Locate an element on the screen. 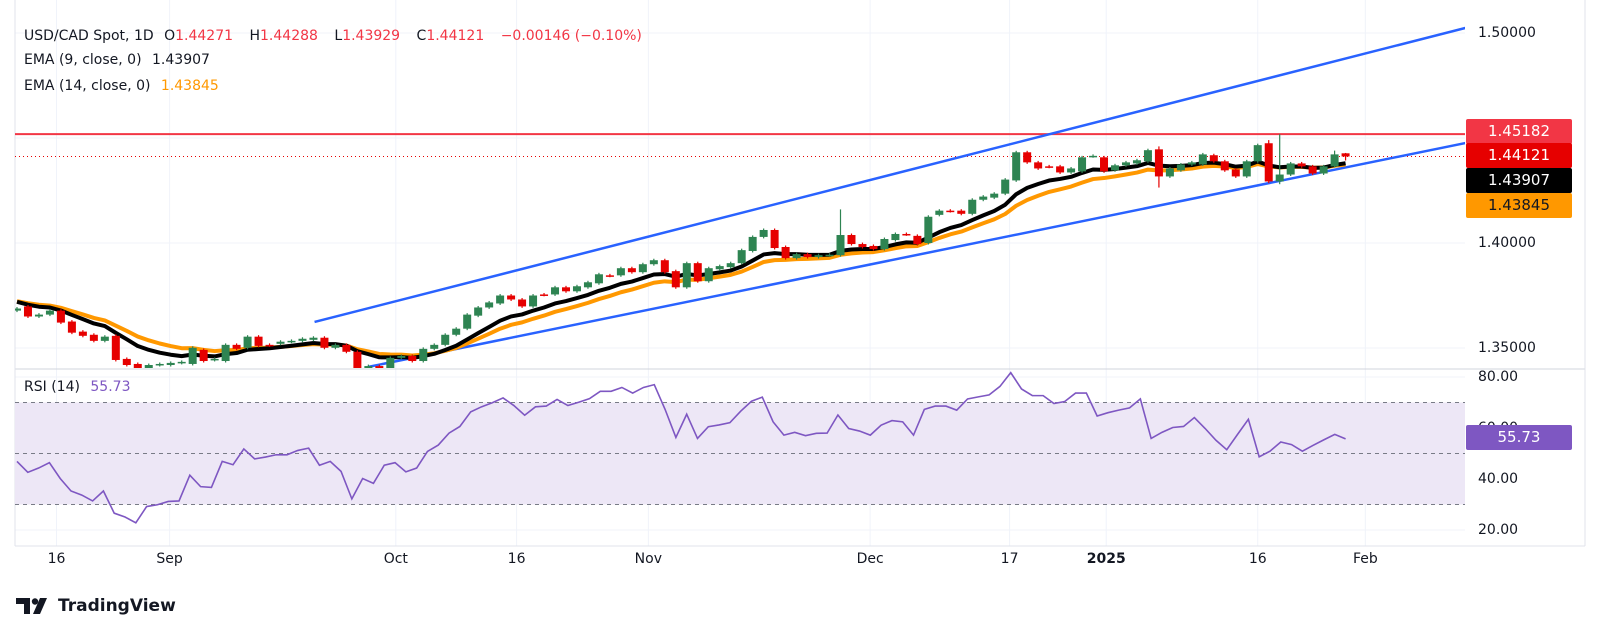 Image resolution: width=1601 pixels, height=644 pixels. rsi-tick-label: 80.00 is located at coordinates (1498, 377).